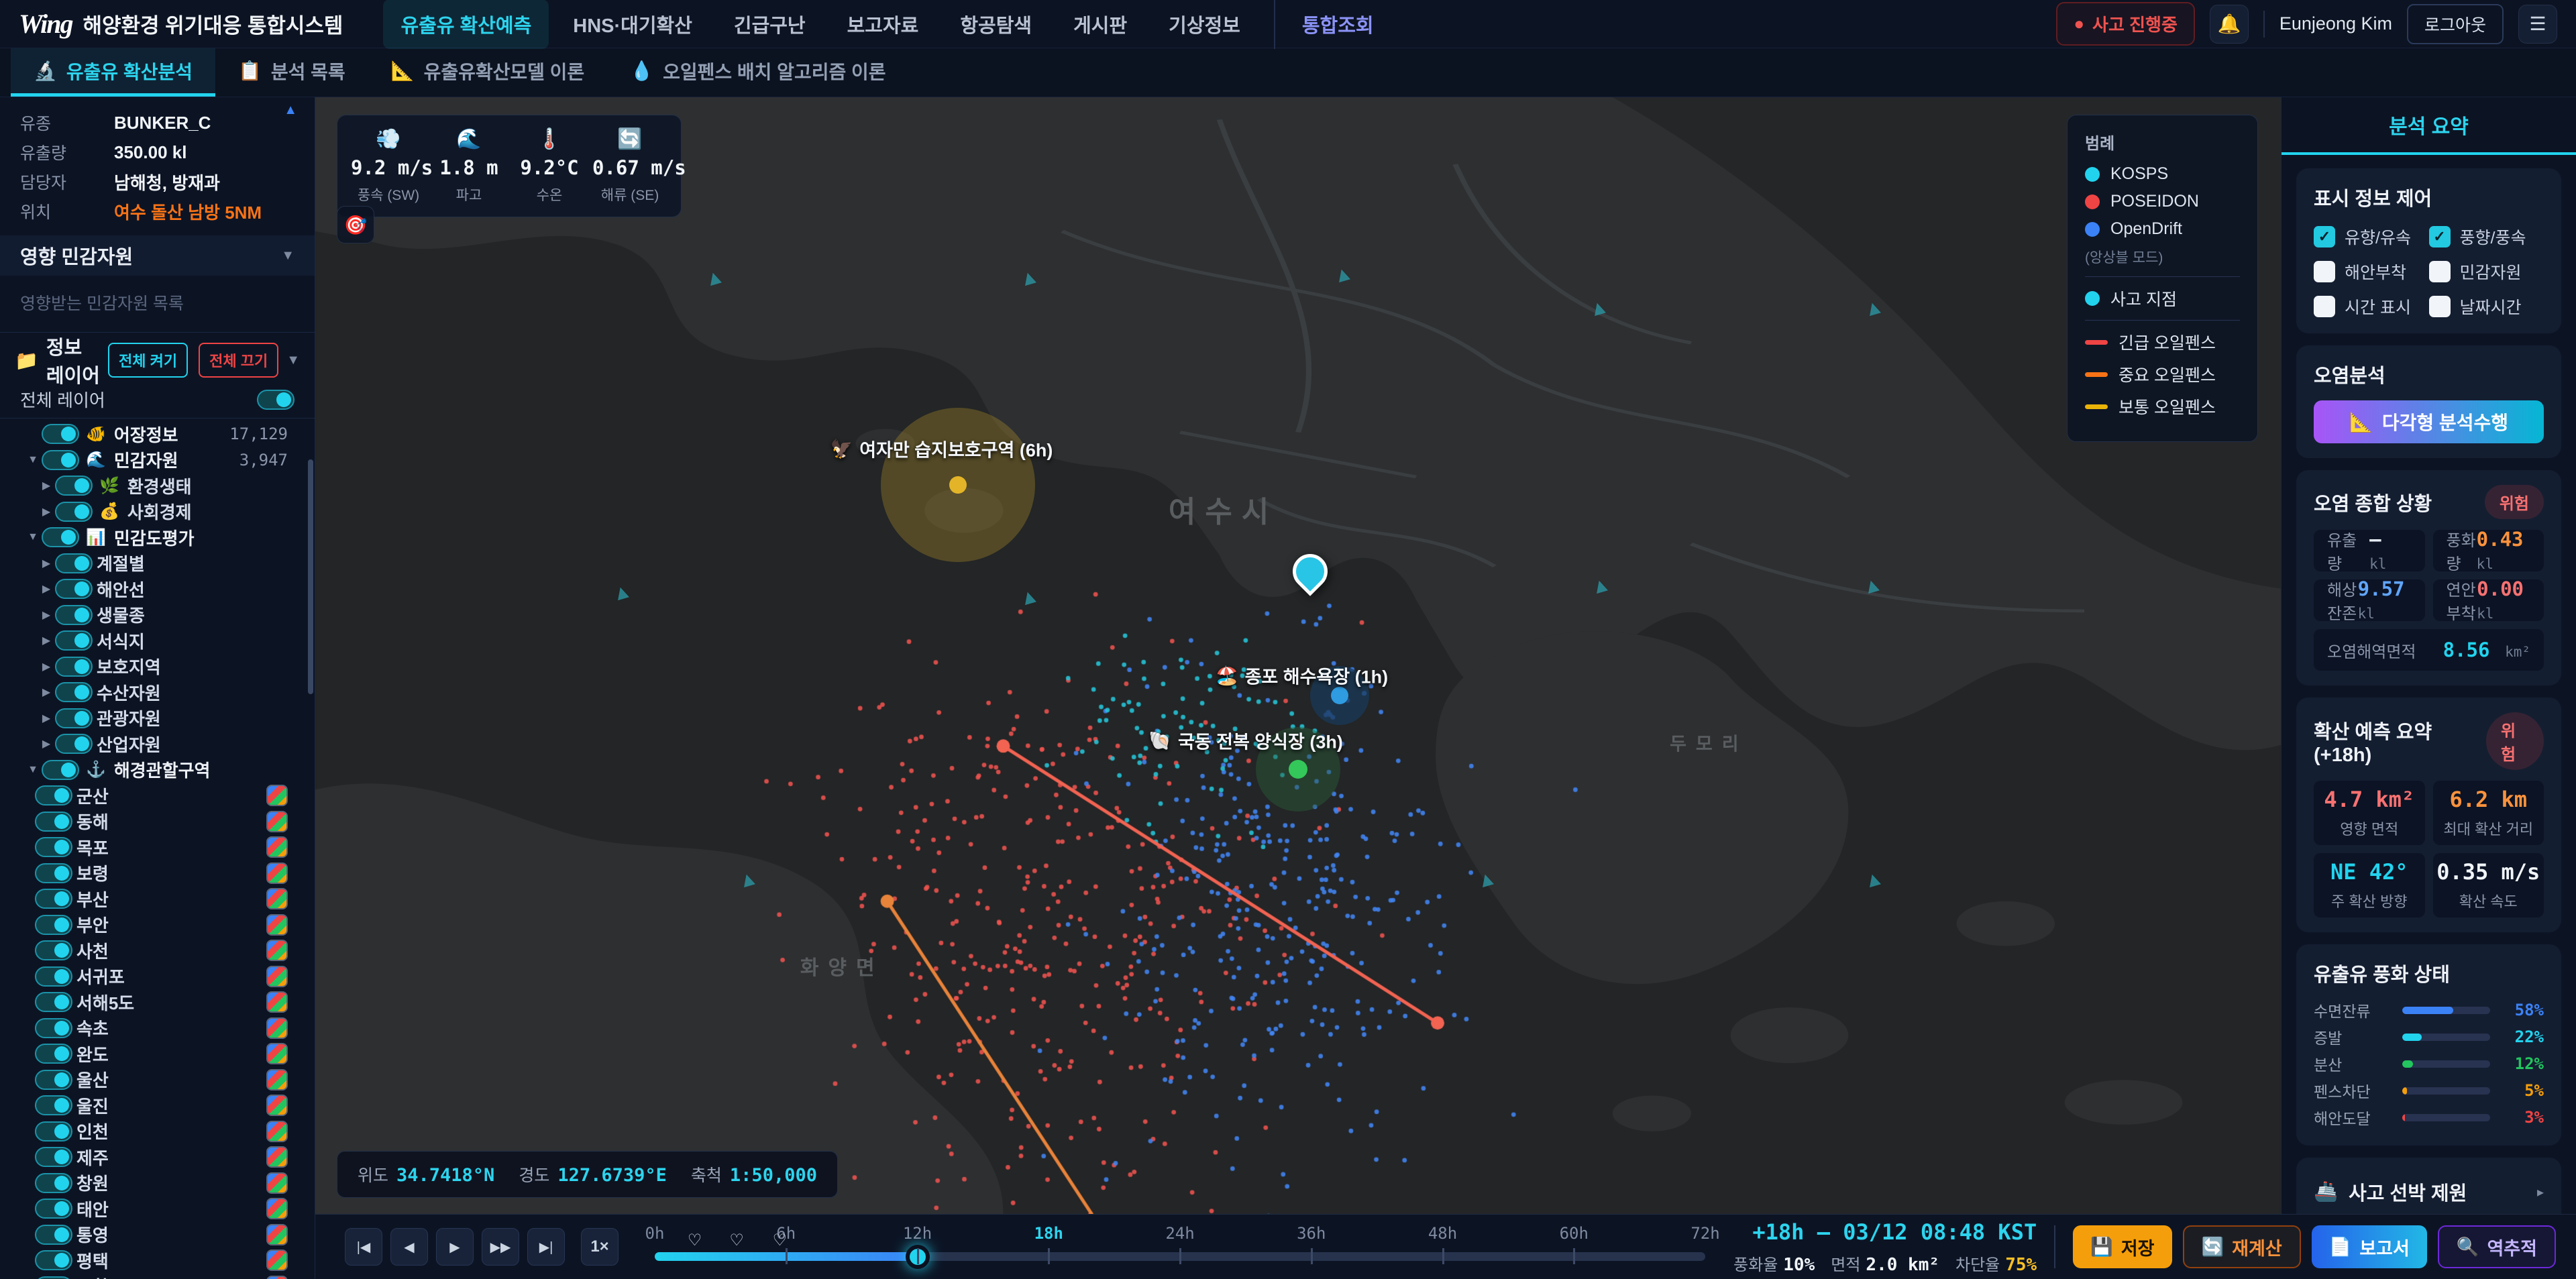  I want to click on display-checkbox-민감자원: 민감자원, so click(2486, 272).